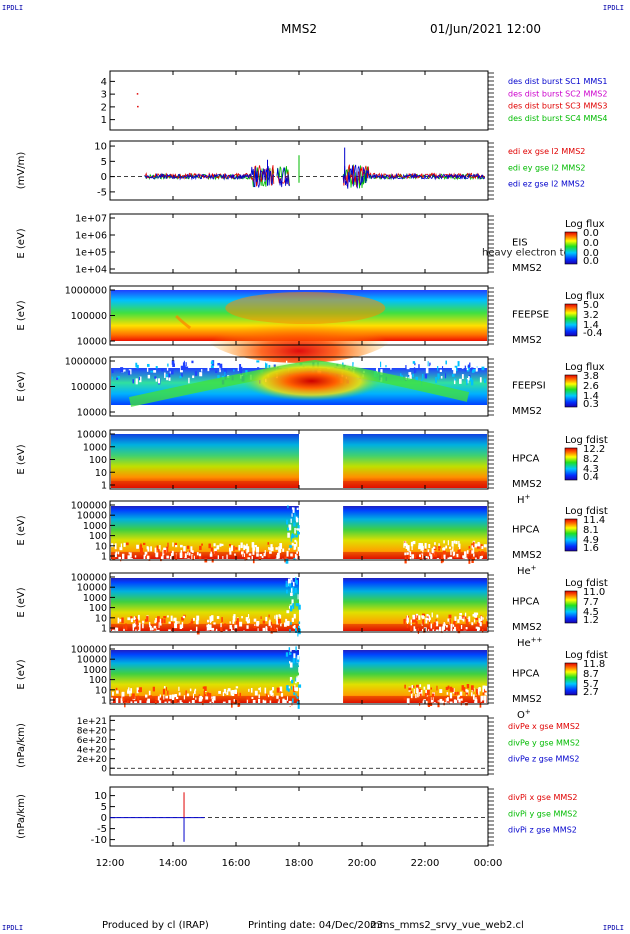 The image size is (630, 934). Describe the element at coordinates (95, 447) in the screenshot. I see `hpca-h-ytick-label: 1000` at that location.